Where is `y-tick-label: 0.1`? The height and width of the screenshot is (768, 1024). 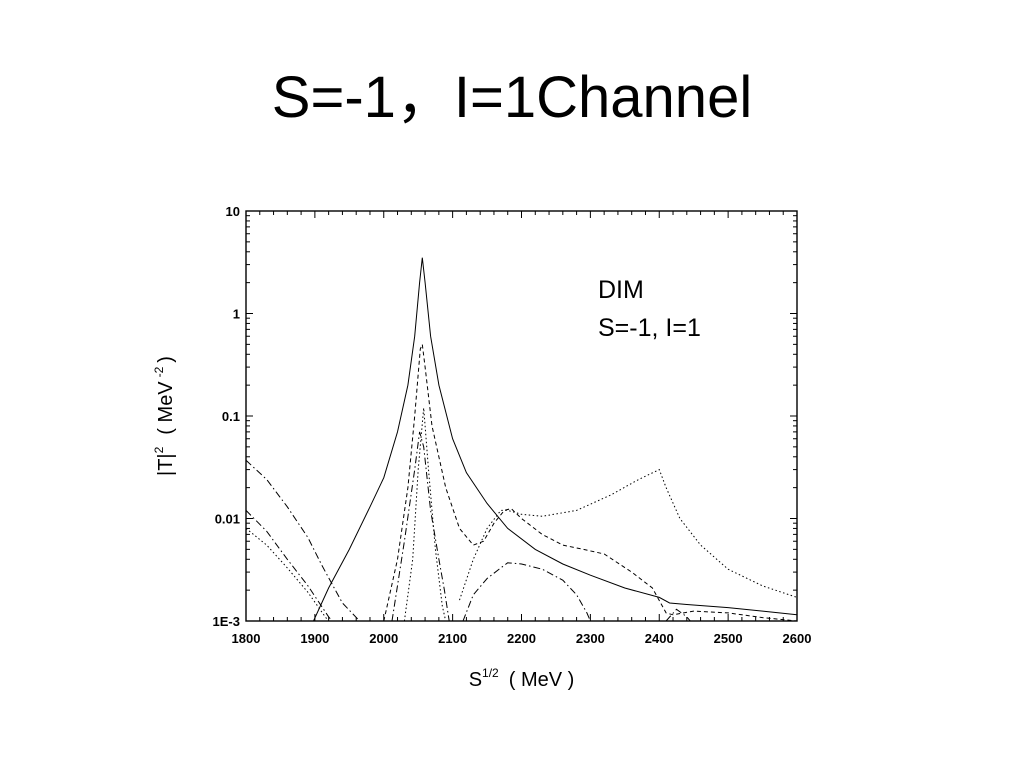 y-tick-label: 0.1 is located at coordinates (231, 416).